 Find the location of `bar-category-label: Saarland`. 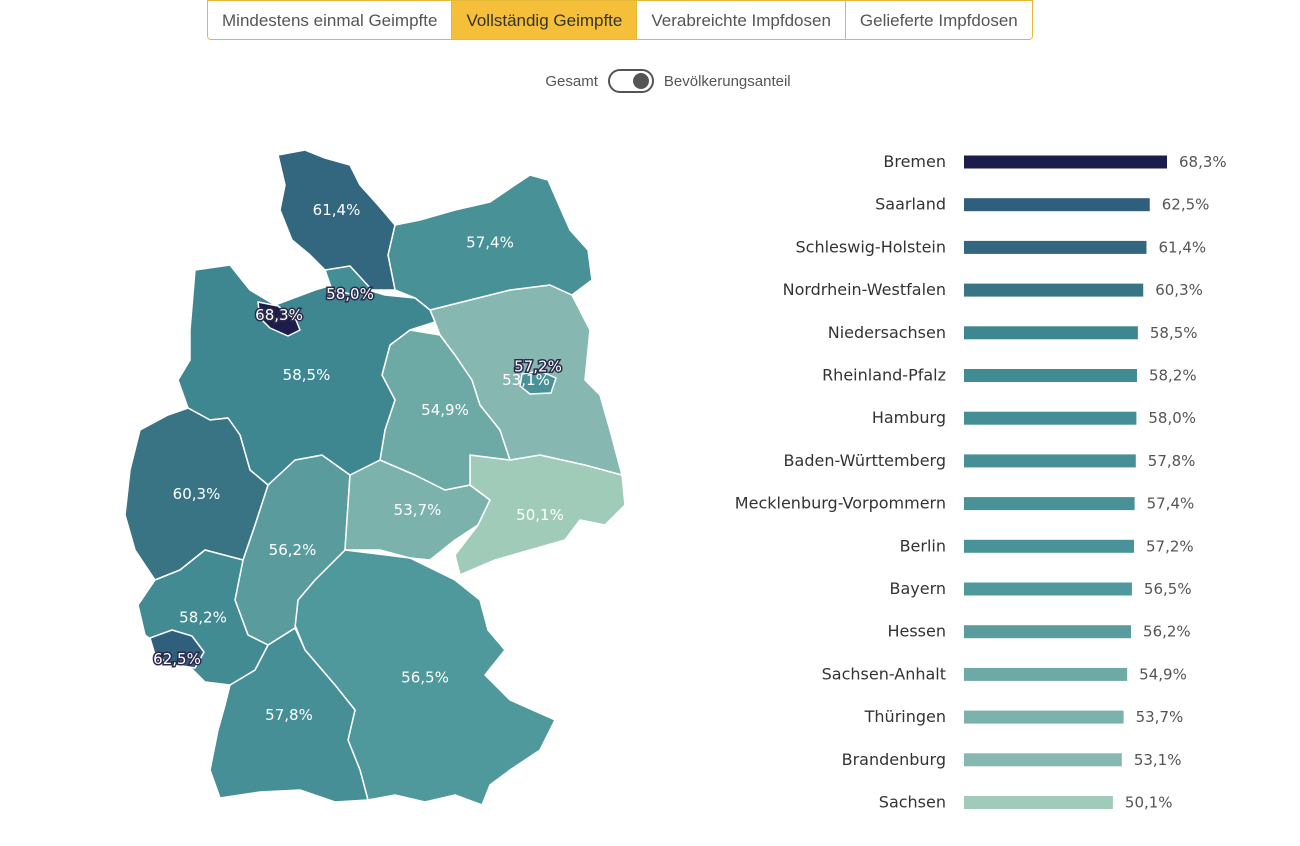

bar-category-label: Saarland is located at coordinates (910, 204).